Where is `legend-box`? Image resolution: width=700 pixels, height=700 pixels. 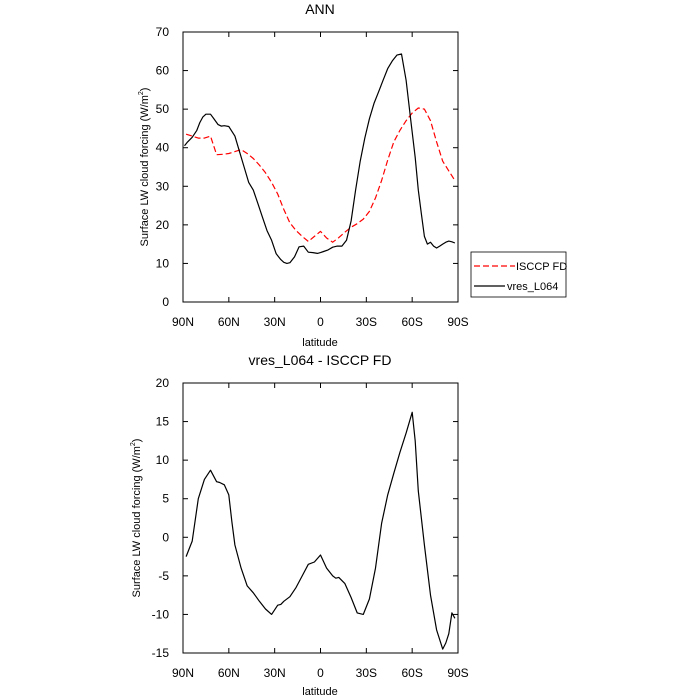 legend-box is located at coordinates (518, 274).